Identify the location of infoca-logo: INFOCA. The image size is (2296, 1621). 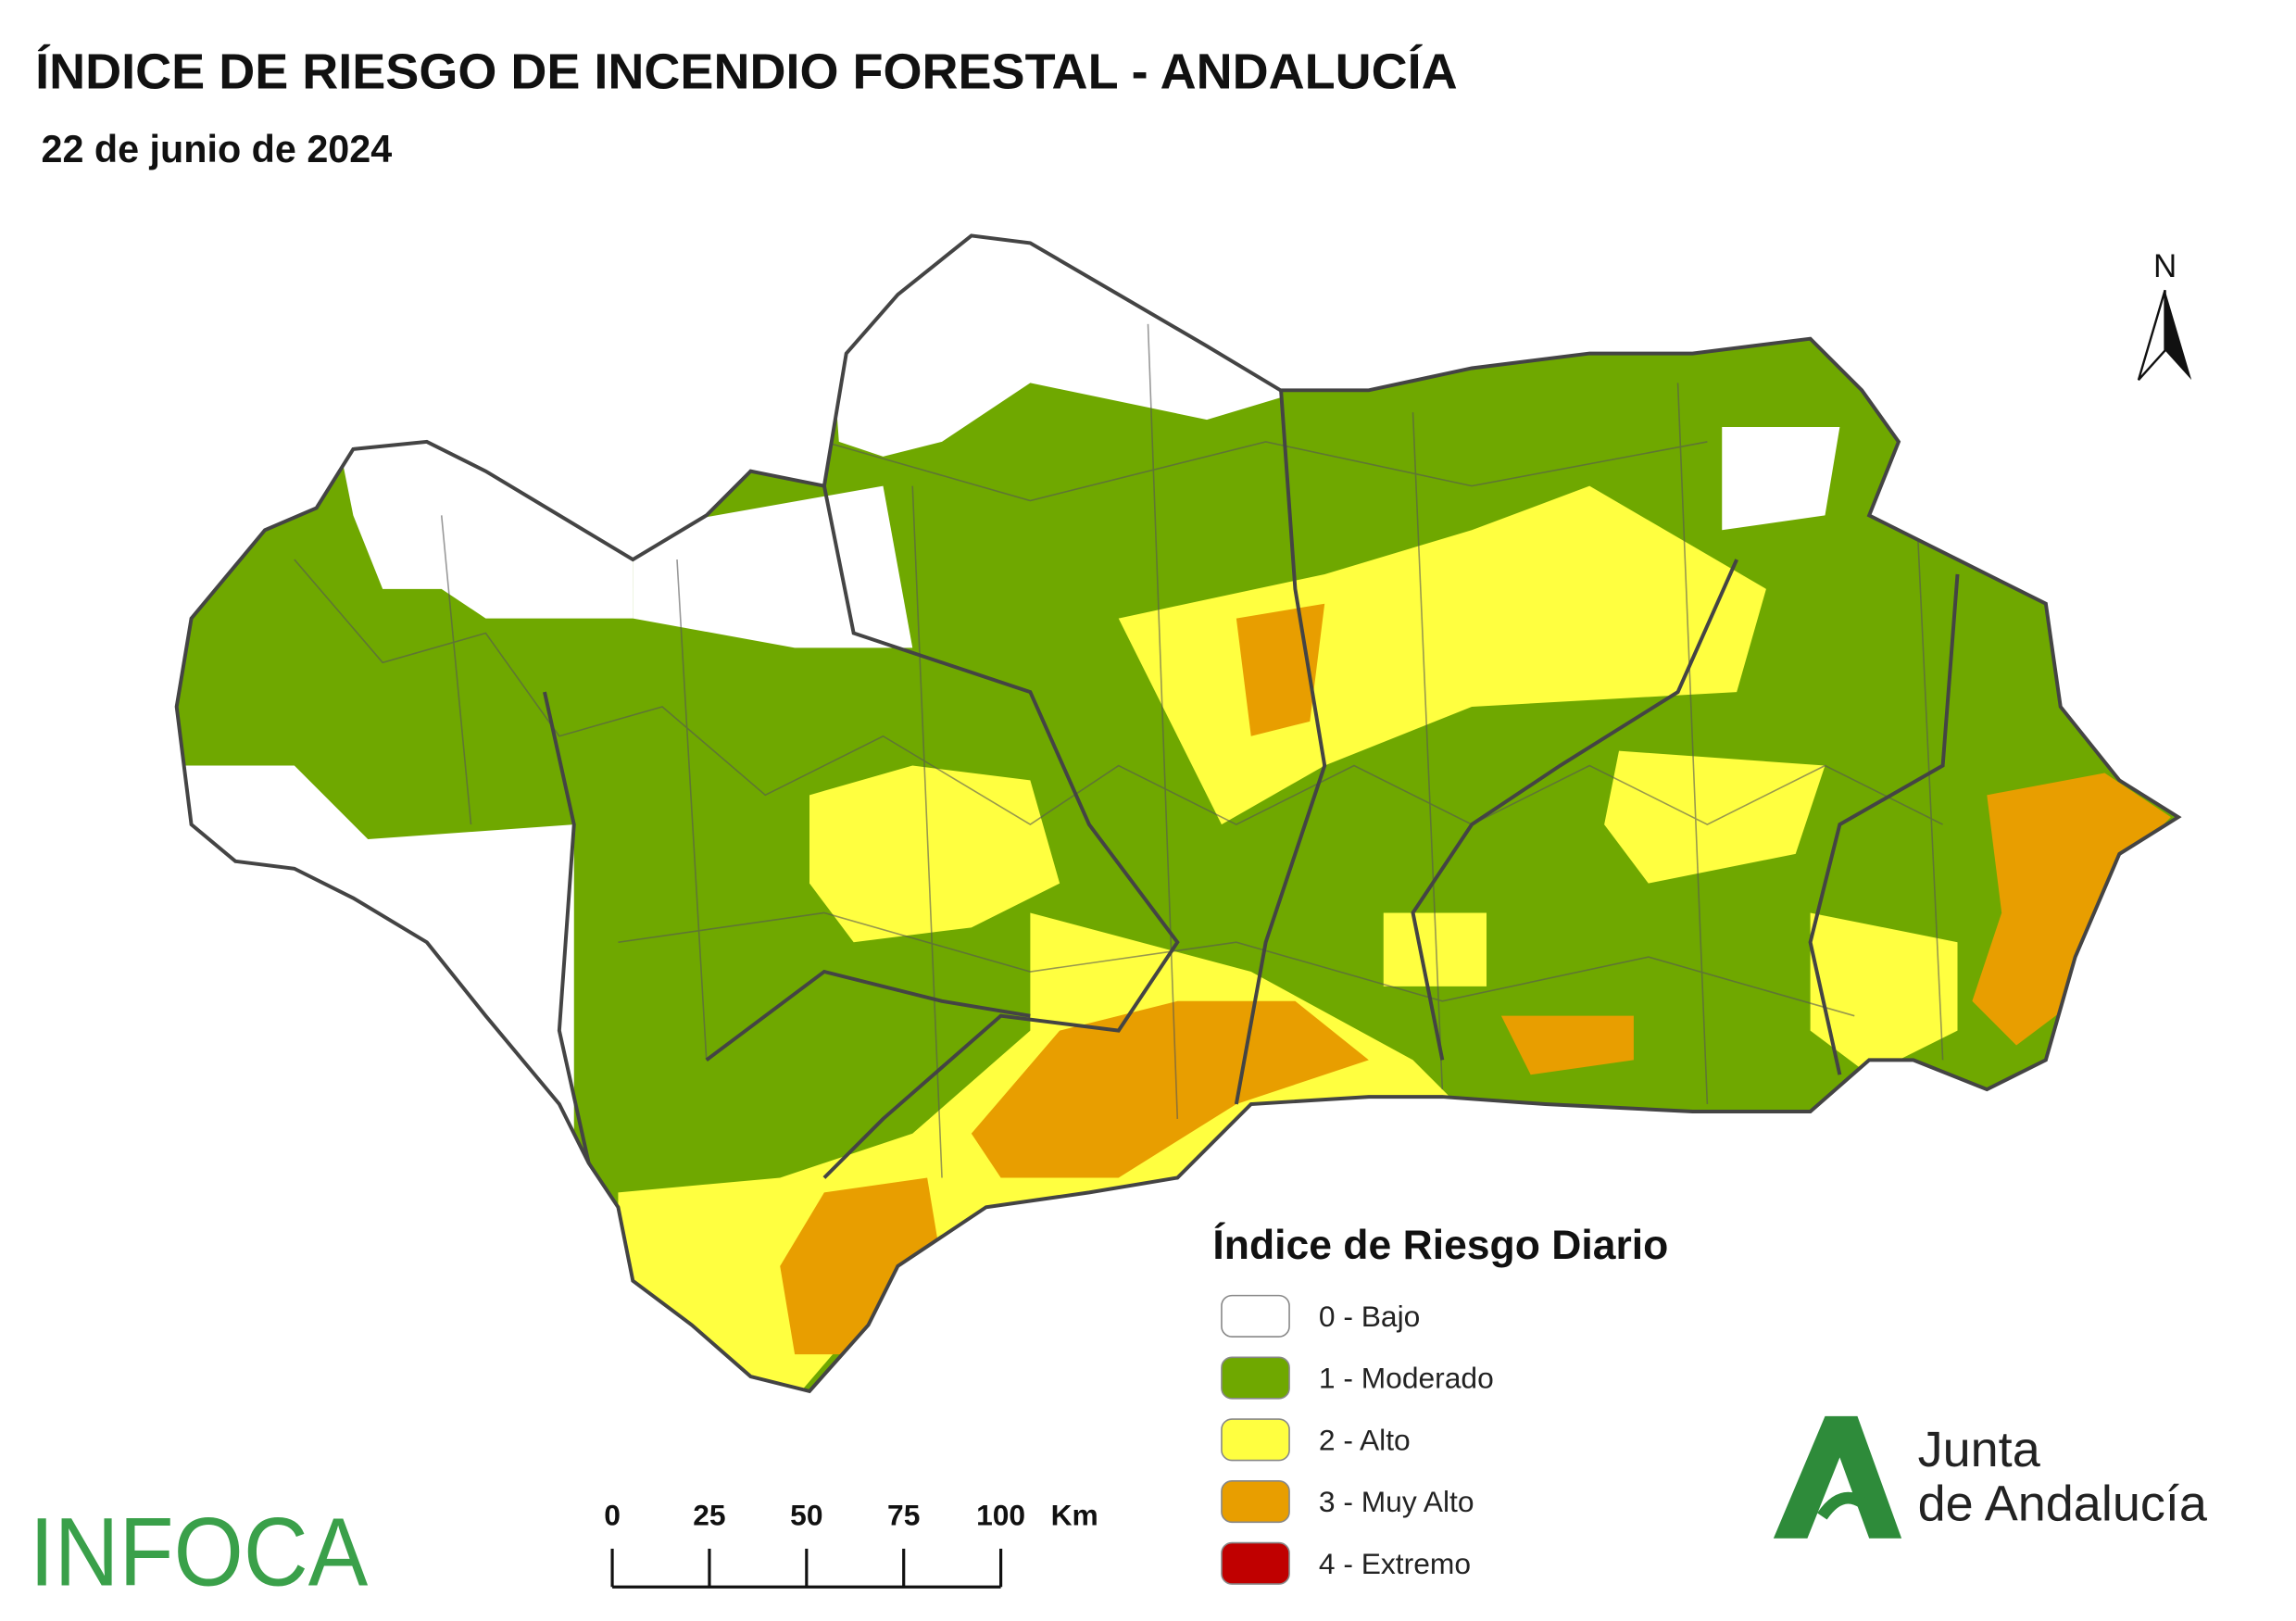
(199, 1553).